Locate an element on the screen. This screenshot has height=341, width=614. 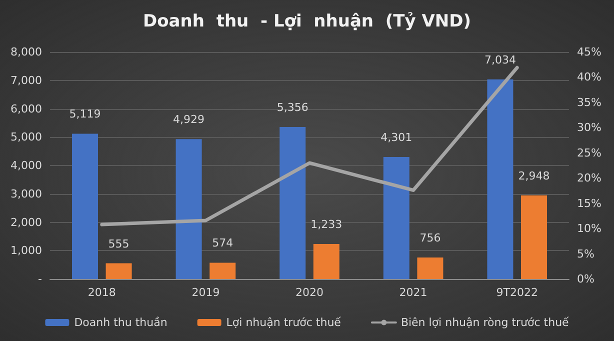
y2-tick-label: 5% is located at coordinates (585, 253).